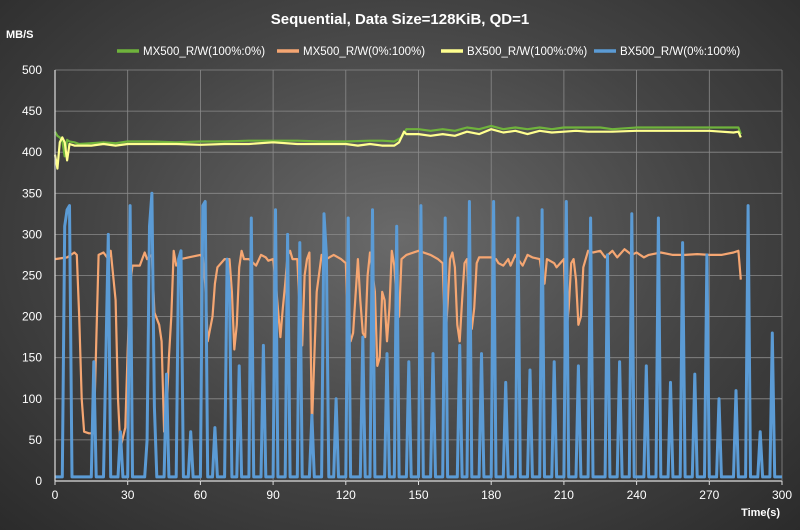 Image resolution: width=800 pixels, height=530 pixels. I want to click on y-tick-label: 50, so click(36, 440).